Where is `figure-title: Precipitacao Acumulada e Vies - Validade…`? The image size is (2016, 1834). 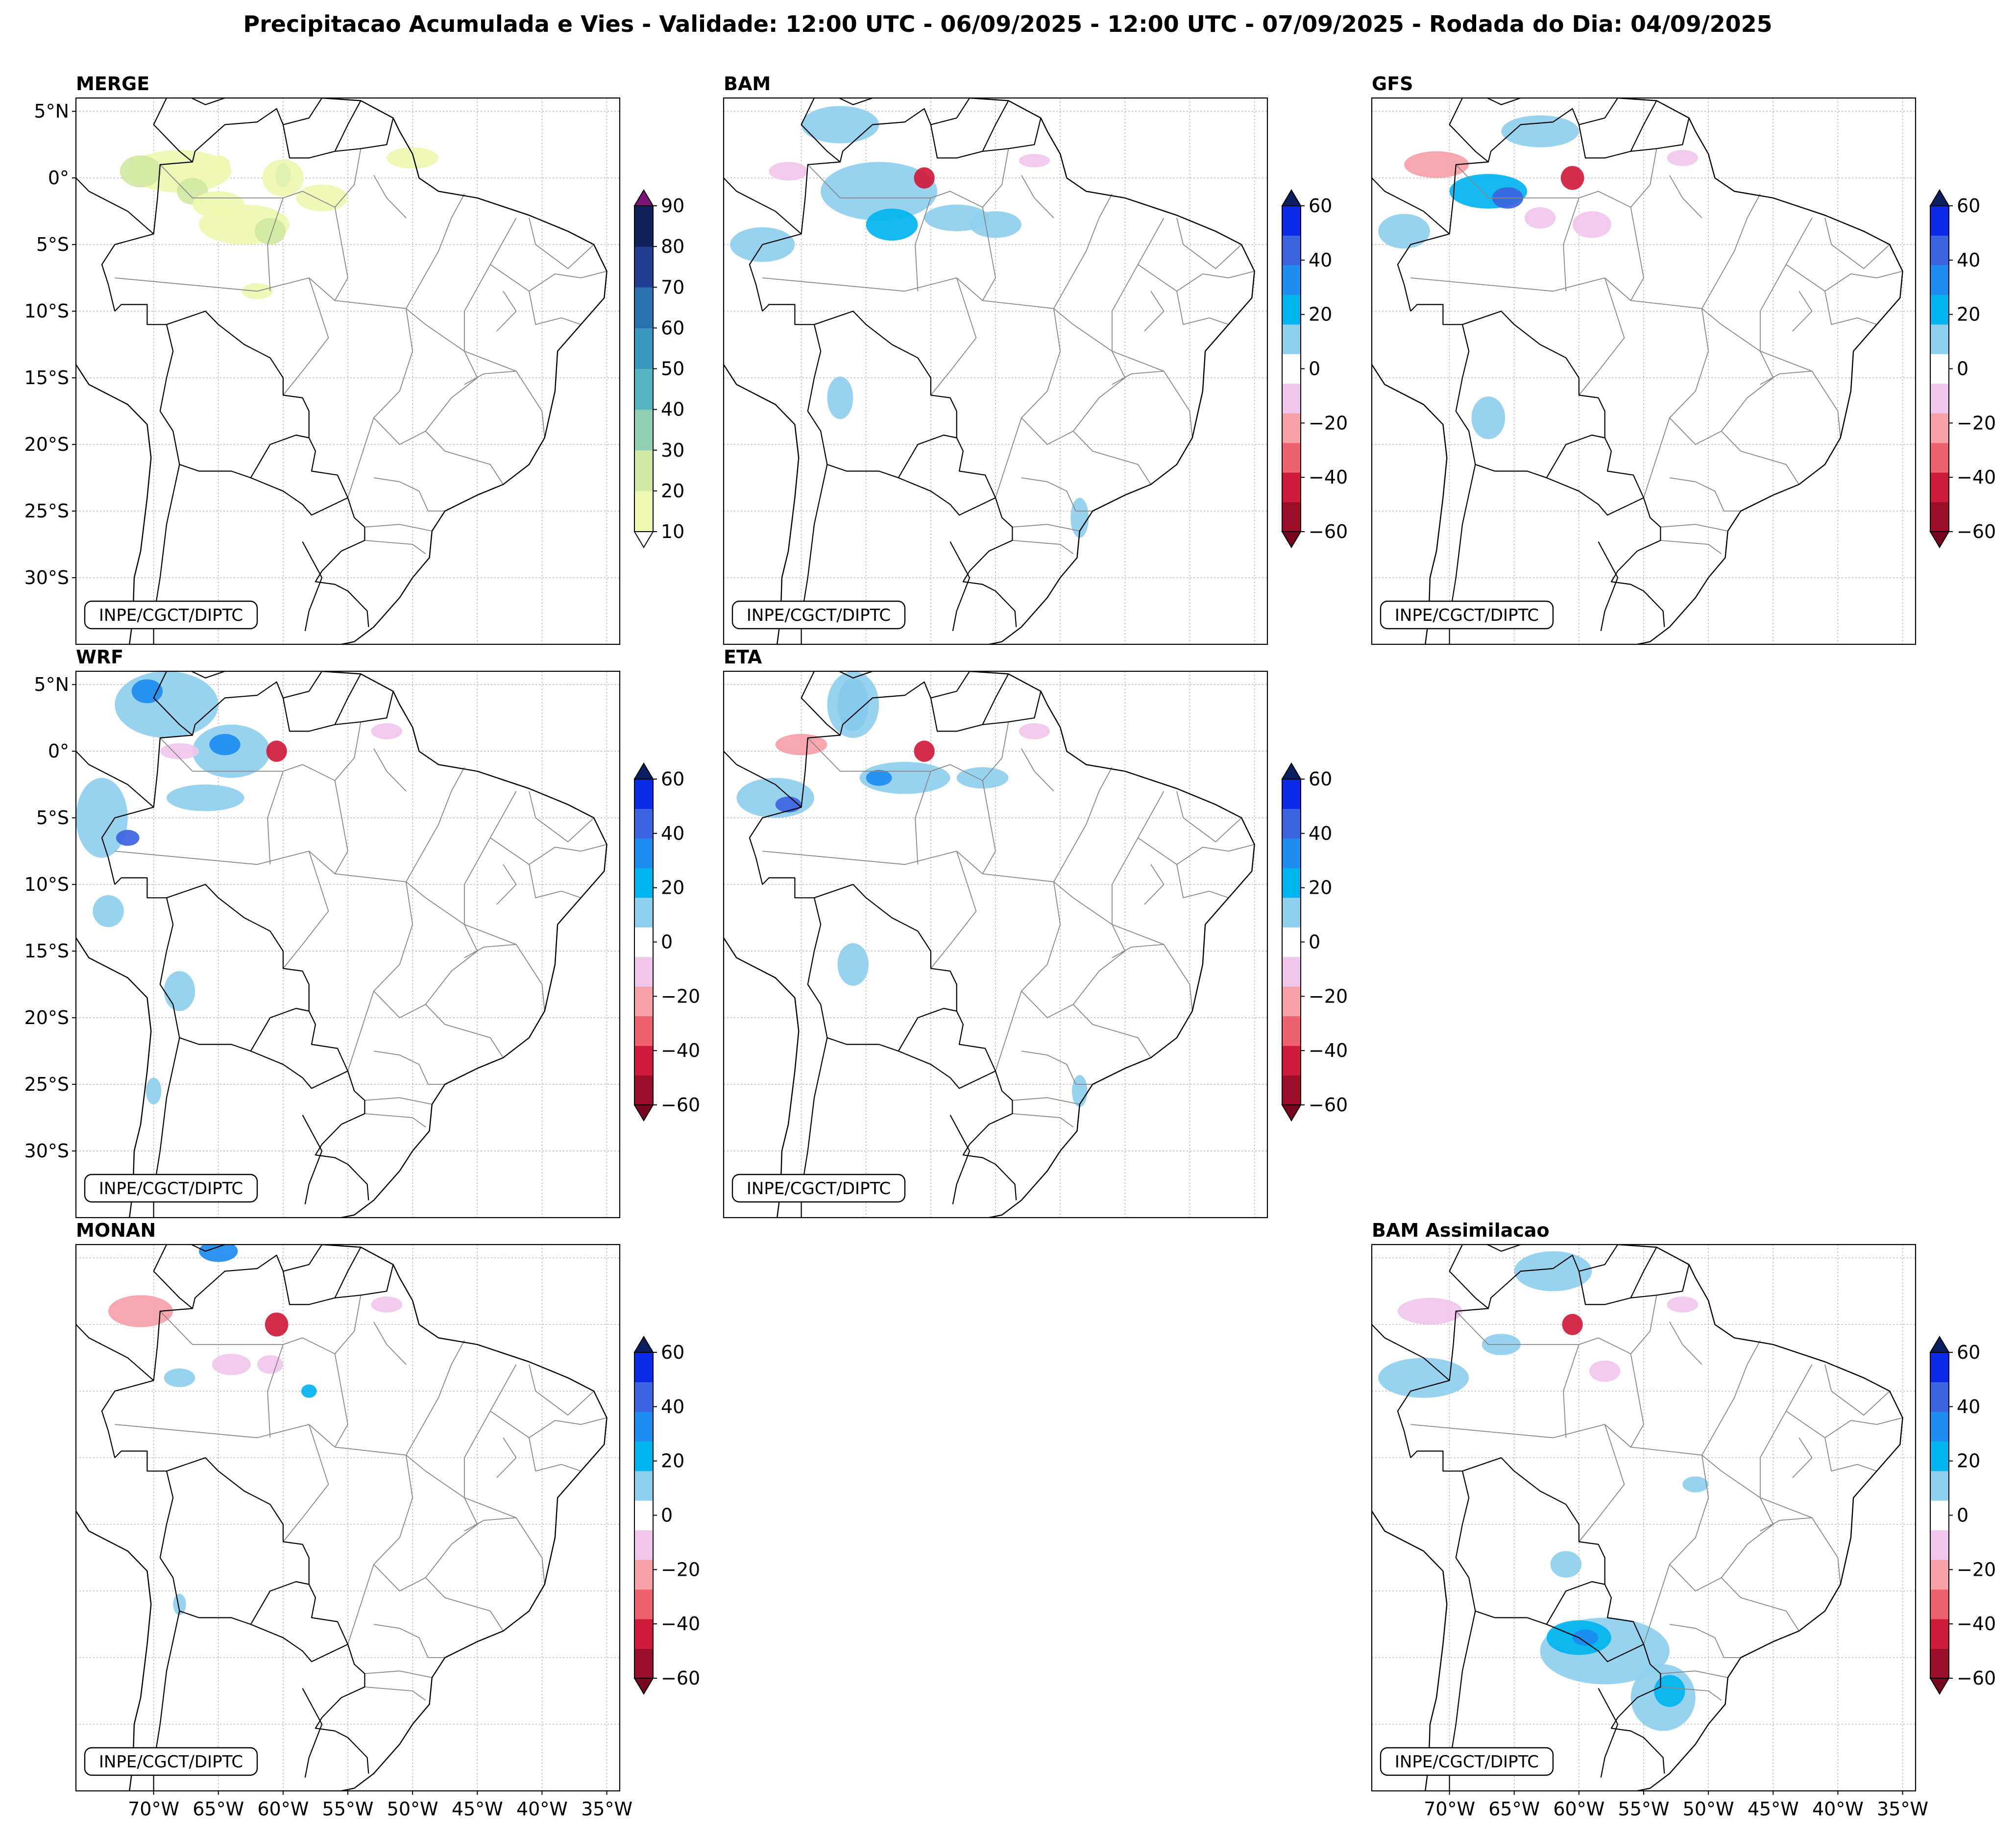 figure-title: Precipitacao Acumulada e Vies - Validade… is located at coordinates (1007, 24).